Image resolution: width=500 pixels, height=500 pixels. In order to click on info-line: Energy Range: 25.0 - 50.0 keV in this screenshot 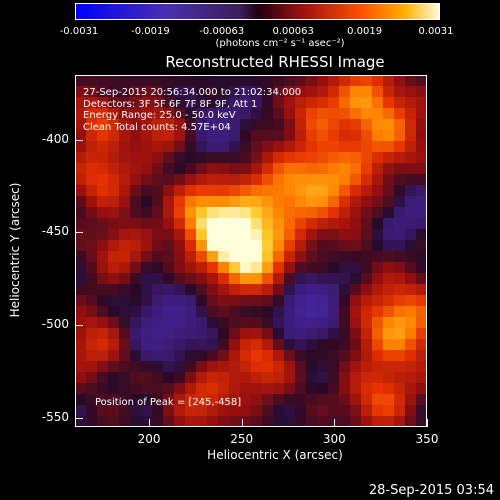, I will do `click(159, 115)`.